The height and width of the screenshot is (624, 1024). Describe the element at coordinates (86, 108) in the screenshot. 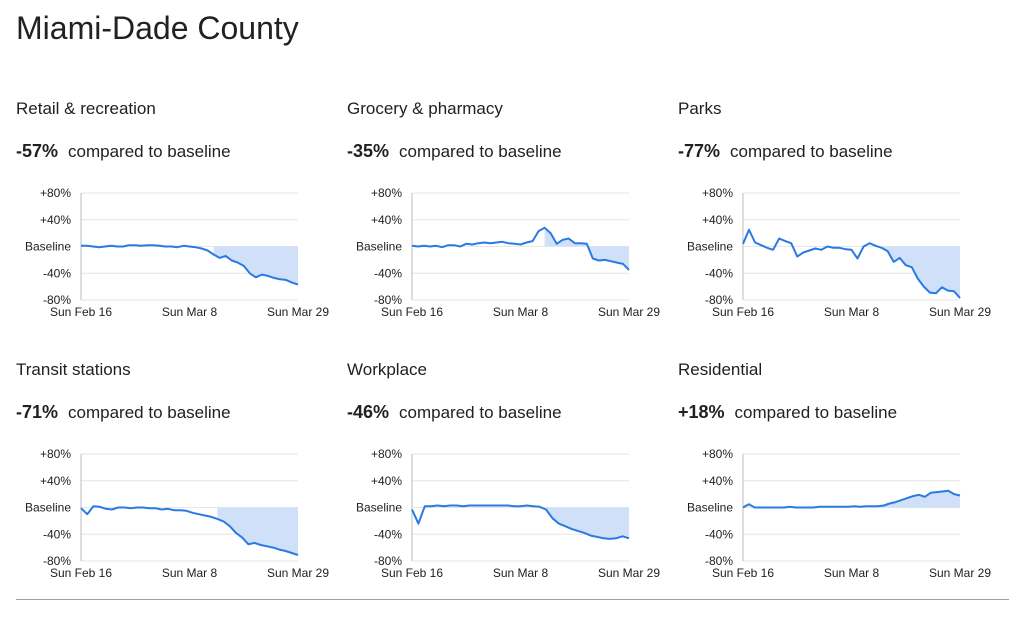

I see `category-title: Retail & recreation` at that location.